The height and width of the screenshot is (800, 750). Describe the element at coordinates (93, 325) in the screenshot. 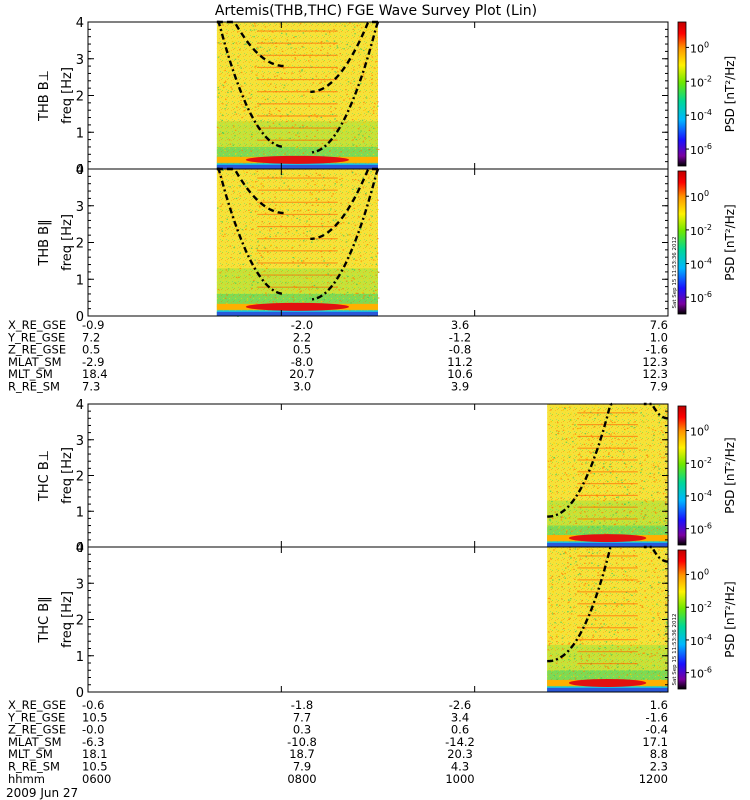

I see `ephemeris-value: -0.9` at that location.